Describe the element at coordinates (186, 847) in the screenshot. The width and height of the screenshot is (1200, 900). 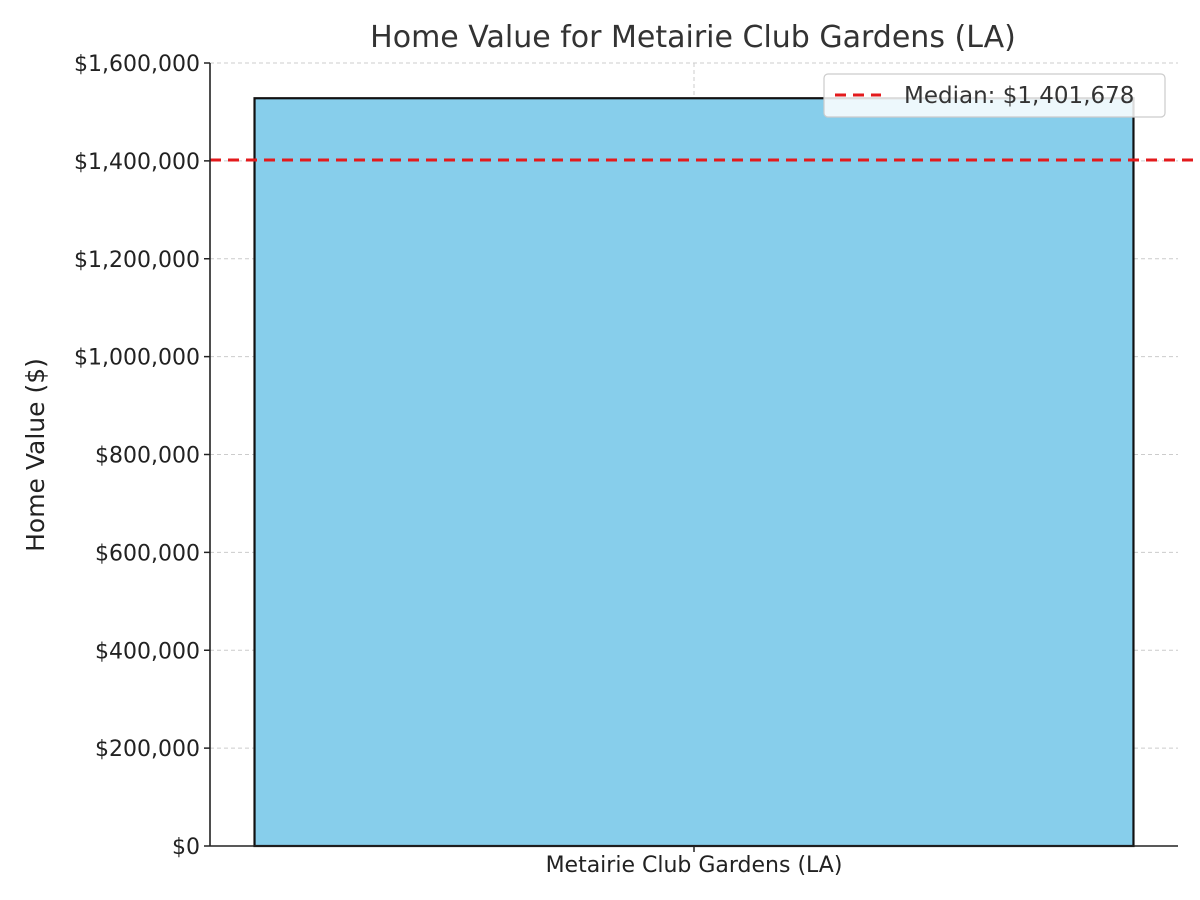
I see `y-tick-label: $0` at that location.